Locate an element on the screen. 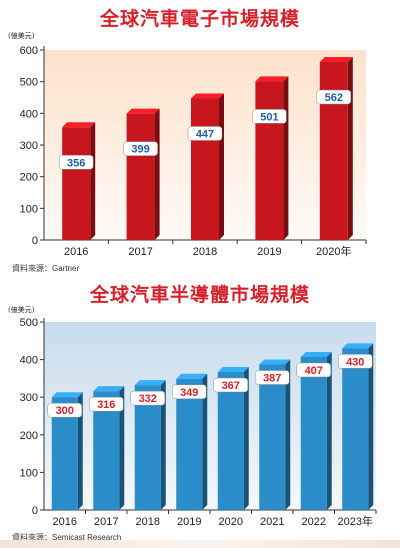 Image resolution: width=400 pixels, height=548 pixels. x-tick-label: 2020 is located at coordinates (231, 522).